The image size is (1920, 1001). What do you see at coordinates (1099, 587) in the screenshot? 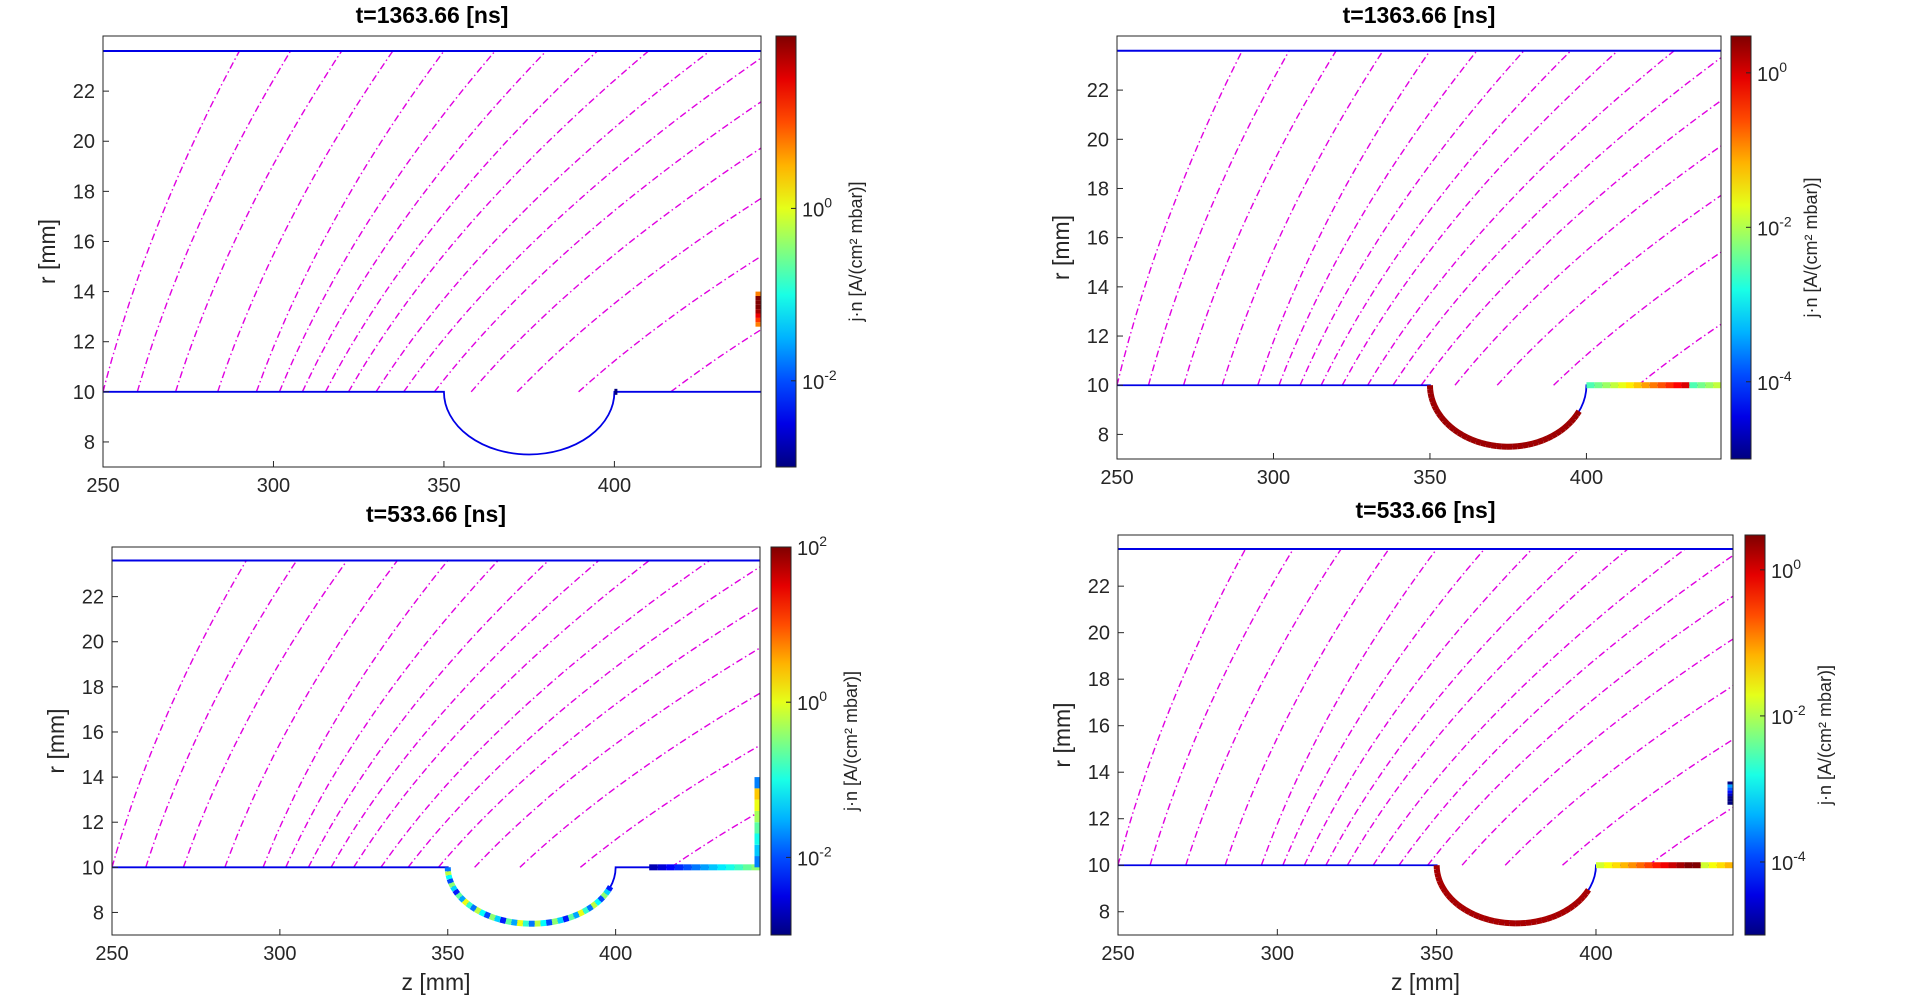
I see `y-tick-label: 22` at bounding box center [1099, 587].